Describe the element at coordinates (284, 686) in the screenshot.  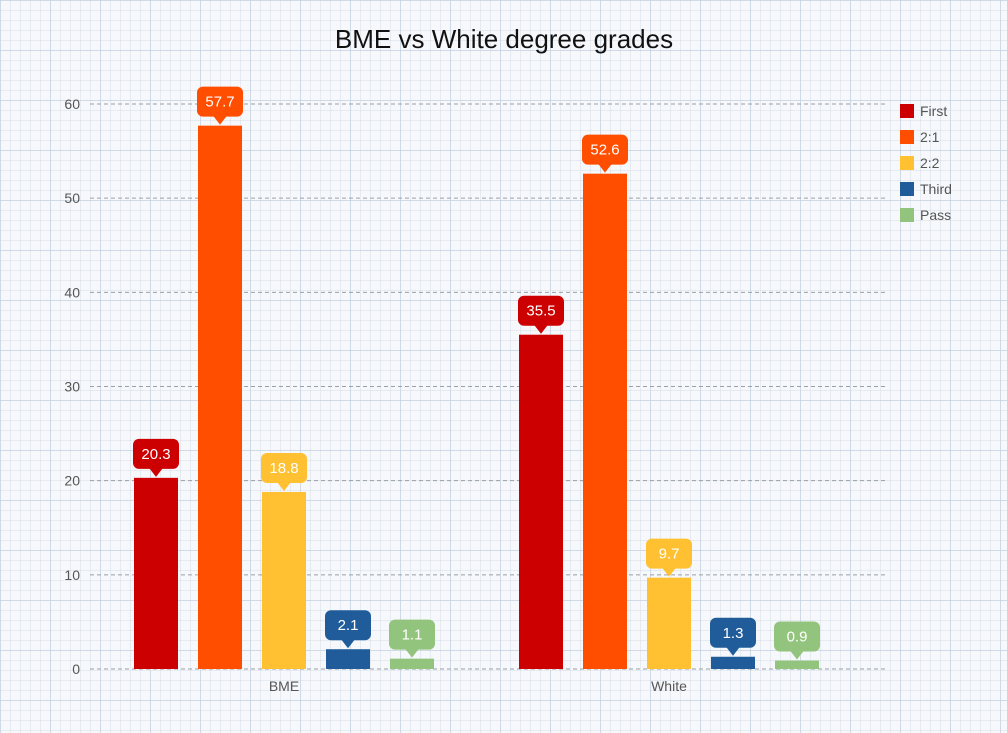
I see `x-tick-label: BME` at that location.